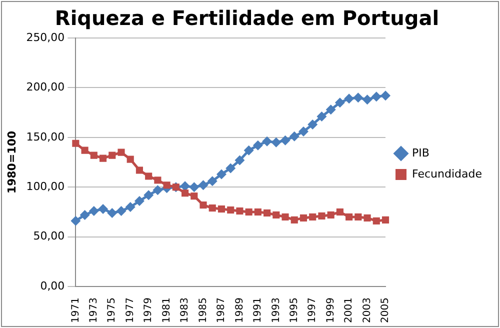 The height and width of the screenshot is (328, 500). I want to click on x-tick-label: 1987, so click(222, 311).